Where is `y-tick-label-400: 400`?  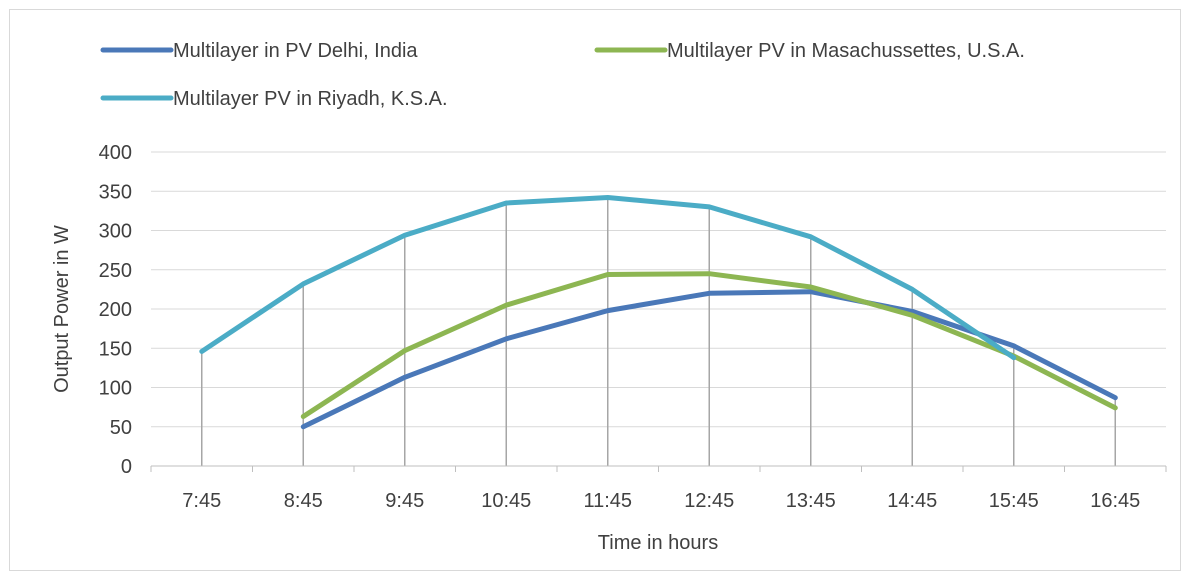 y-tick-label-400: 400 is located at coordinates (115, 153).